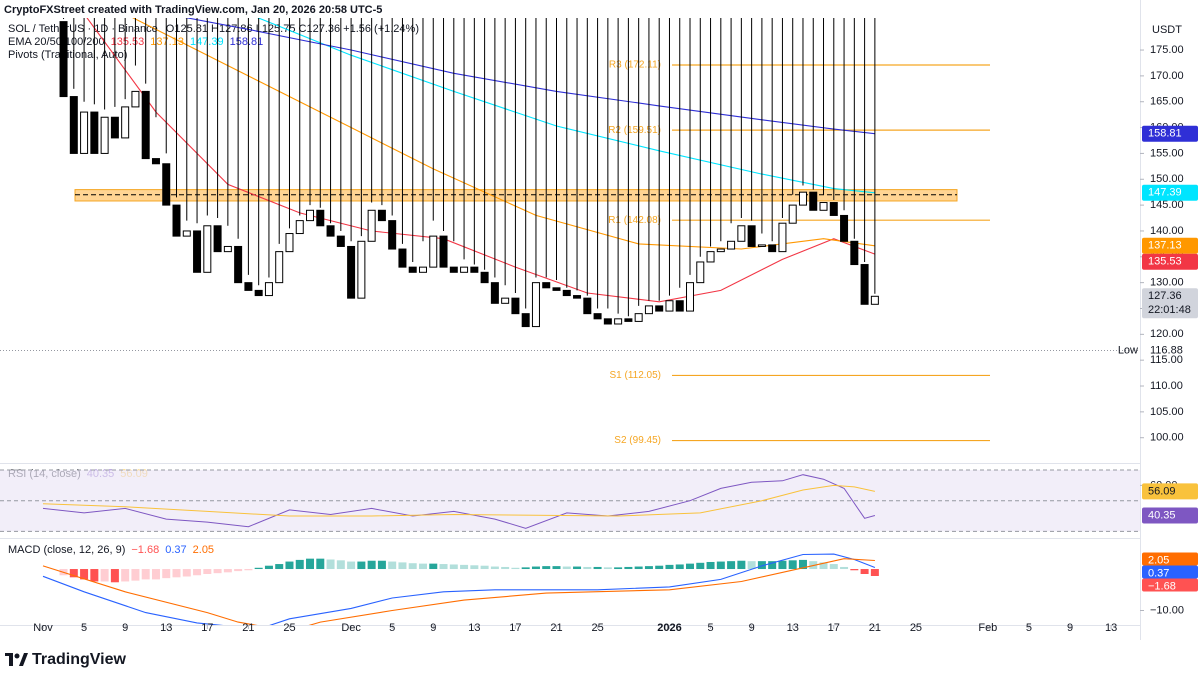  What do you see at coordinates (1167, 334) in the screenshot?
I see `y-tick-label: 120.00` at bounding box center [1167, 334].